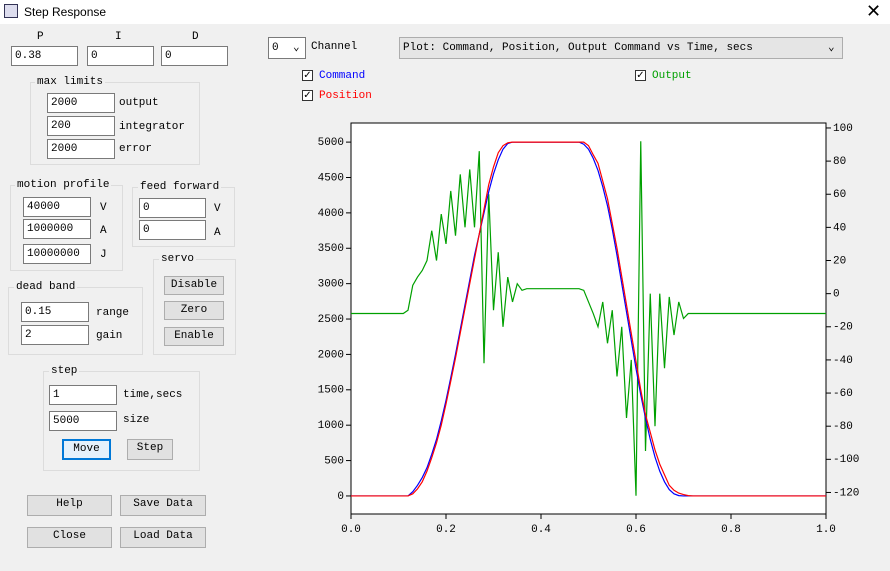 Image resolution: width=890 pixels, height=571 pixels. Describe the element at coordinates (843, 328) in the screenshot. I see `y2-tick-label: -20` at that location.